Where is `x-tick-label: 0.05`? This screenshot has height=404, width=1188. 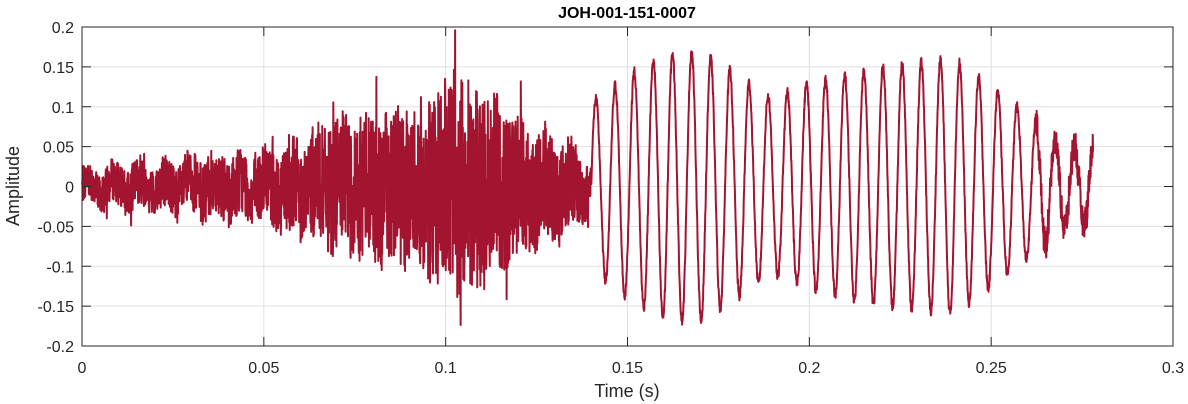 x-tick-label: 0.05 is located at coordinates (263, 368).